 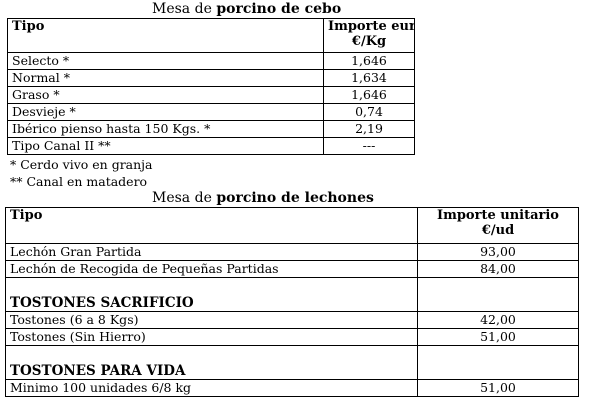 I want to click on row-tipo: Selecto *, so click(x=165, y=61).